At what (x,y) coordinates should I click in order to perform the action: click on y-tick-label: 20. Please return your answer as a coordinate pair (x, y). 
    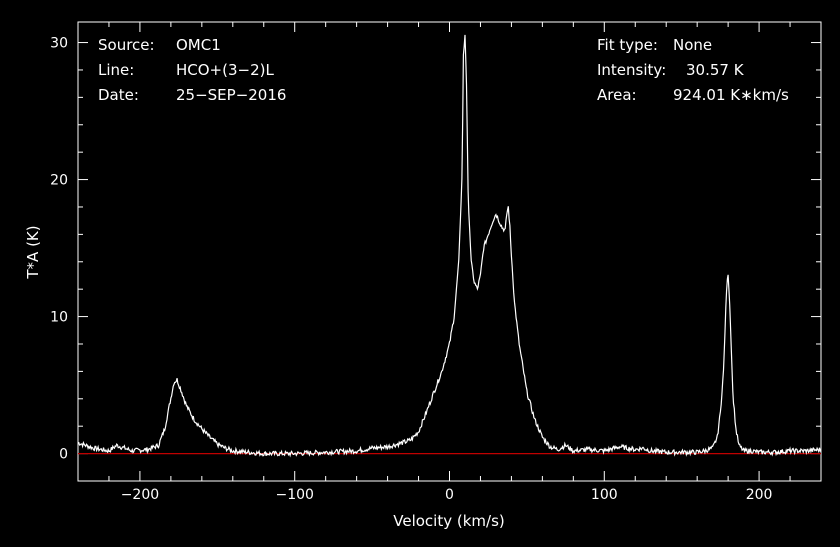
    Looking at the image, I should click on (59, 181).